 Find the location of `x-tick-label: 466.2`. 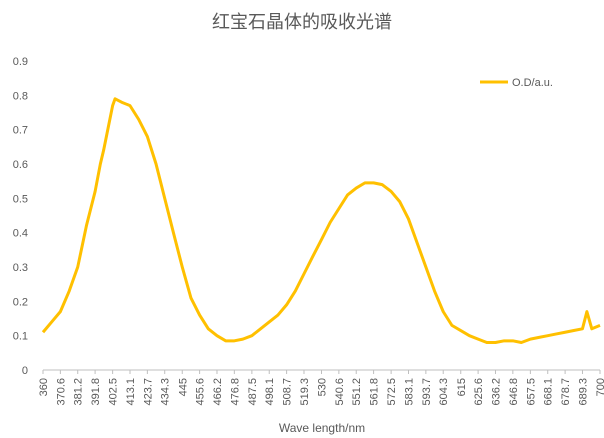

x-tick-label: 466.2 is located at coordinates (218, 392).